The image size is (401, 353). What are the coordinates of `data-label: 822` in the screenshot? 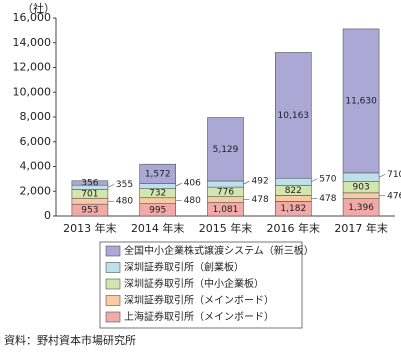 It's located at (293, 191).